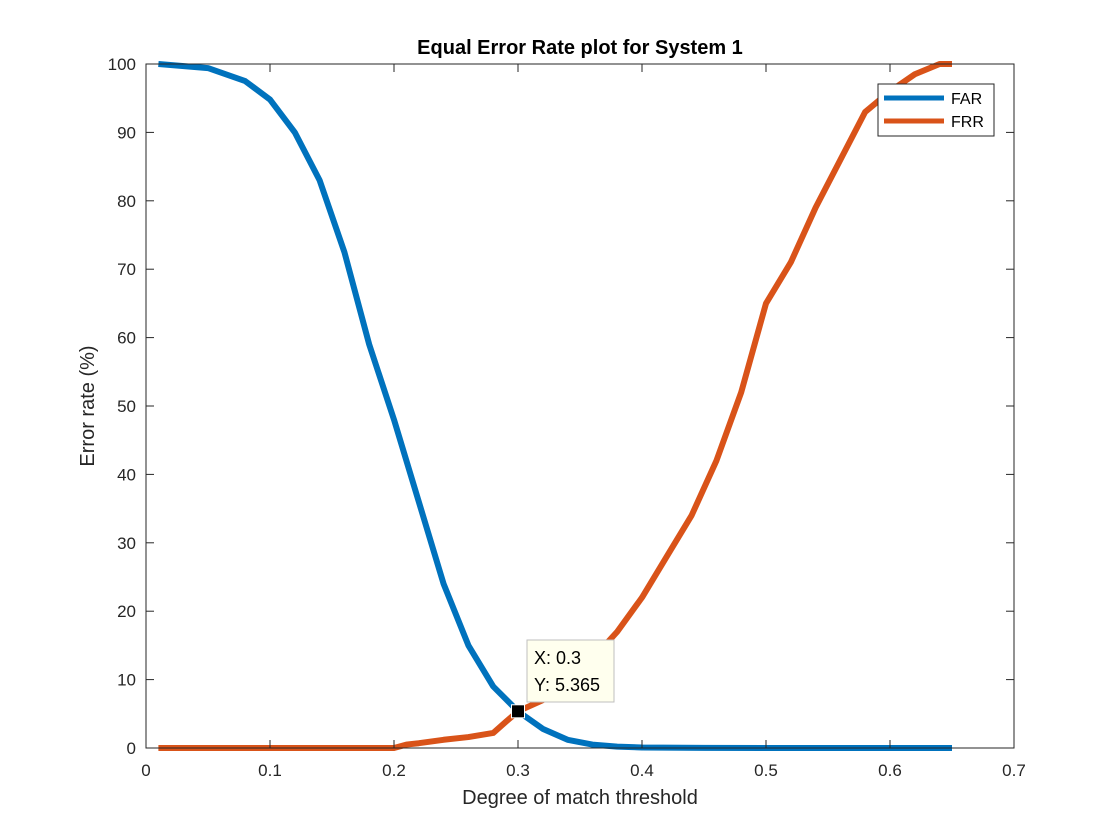 This screenshot has width=1120, height=840. I want to click on legend: FAR FRR, so click(936, 110).